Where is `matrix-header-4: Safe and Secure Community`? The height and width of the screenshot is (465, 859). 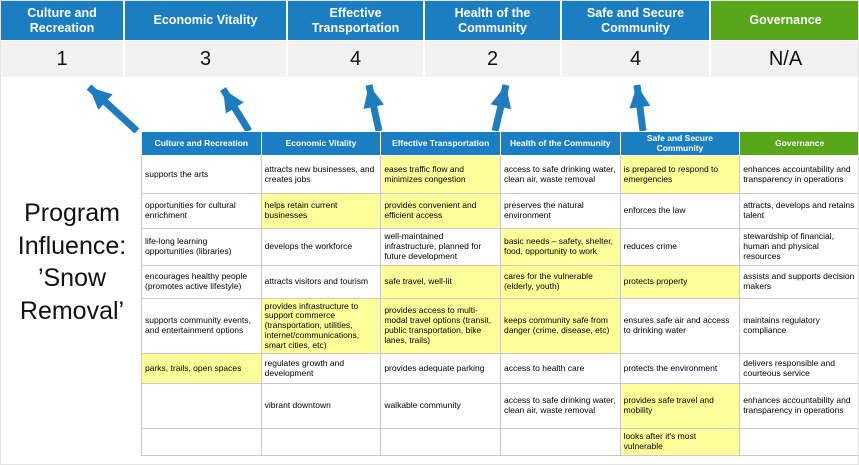 matrix-header-4: Safe and Secure Community is located at coordinates (680, 143).